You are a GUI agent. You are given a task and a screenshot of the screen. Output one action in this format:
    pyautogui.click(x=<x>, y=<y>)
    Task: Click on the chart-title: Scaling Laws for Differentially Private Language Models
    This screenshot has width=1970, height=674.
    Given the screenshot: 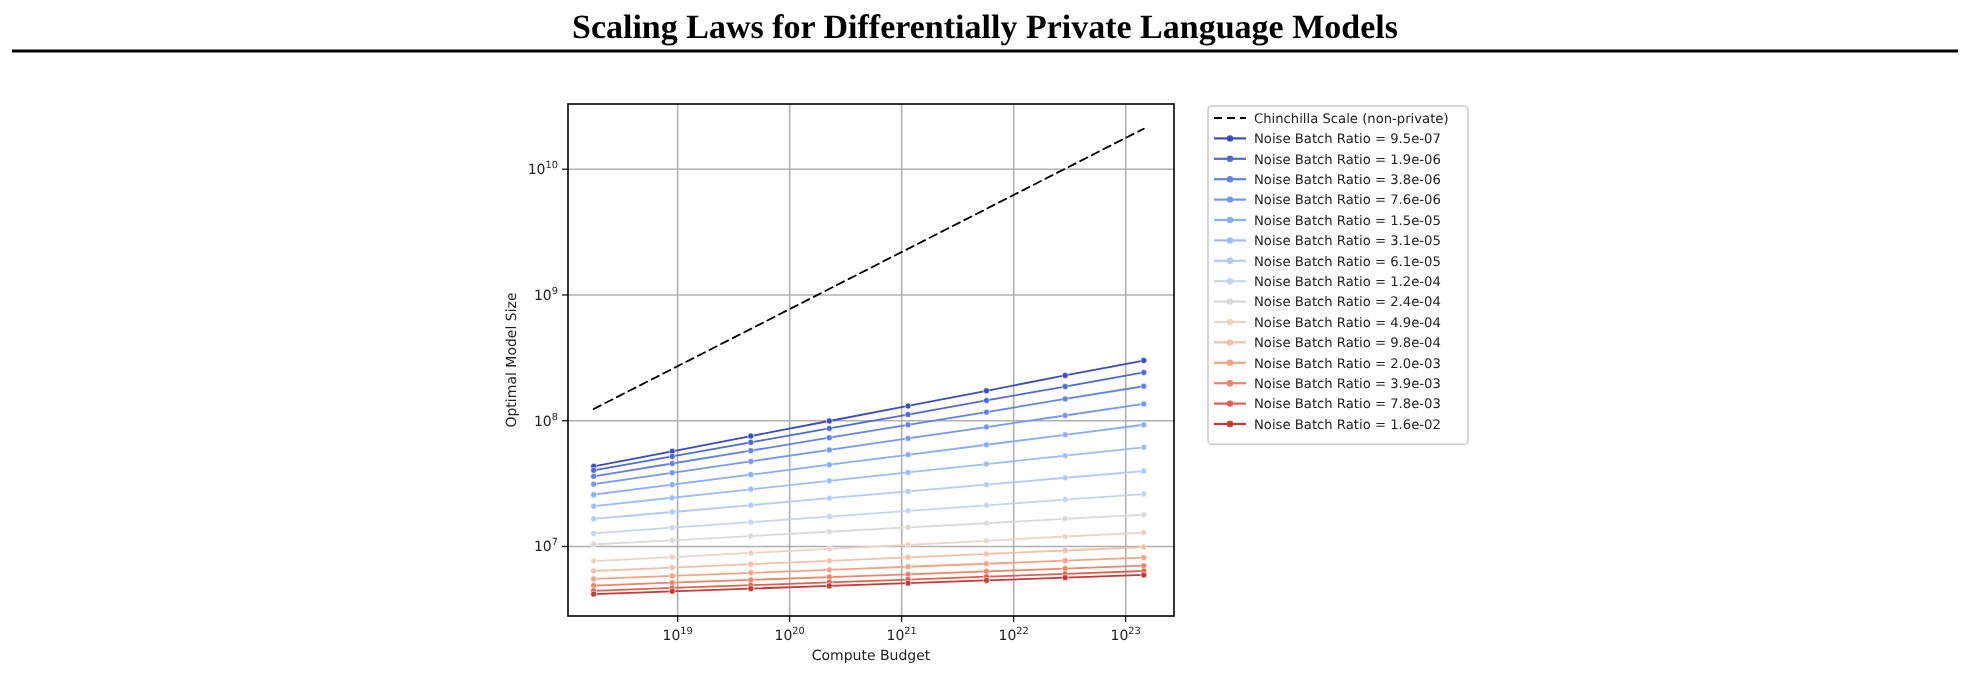 What is the action you would take?
    pyautogui.click(x=985, y=27)
    